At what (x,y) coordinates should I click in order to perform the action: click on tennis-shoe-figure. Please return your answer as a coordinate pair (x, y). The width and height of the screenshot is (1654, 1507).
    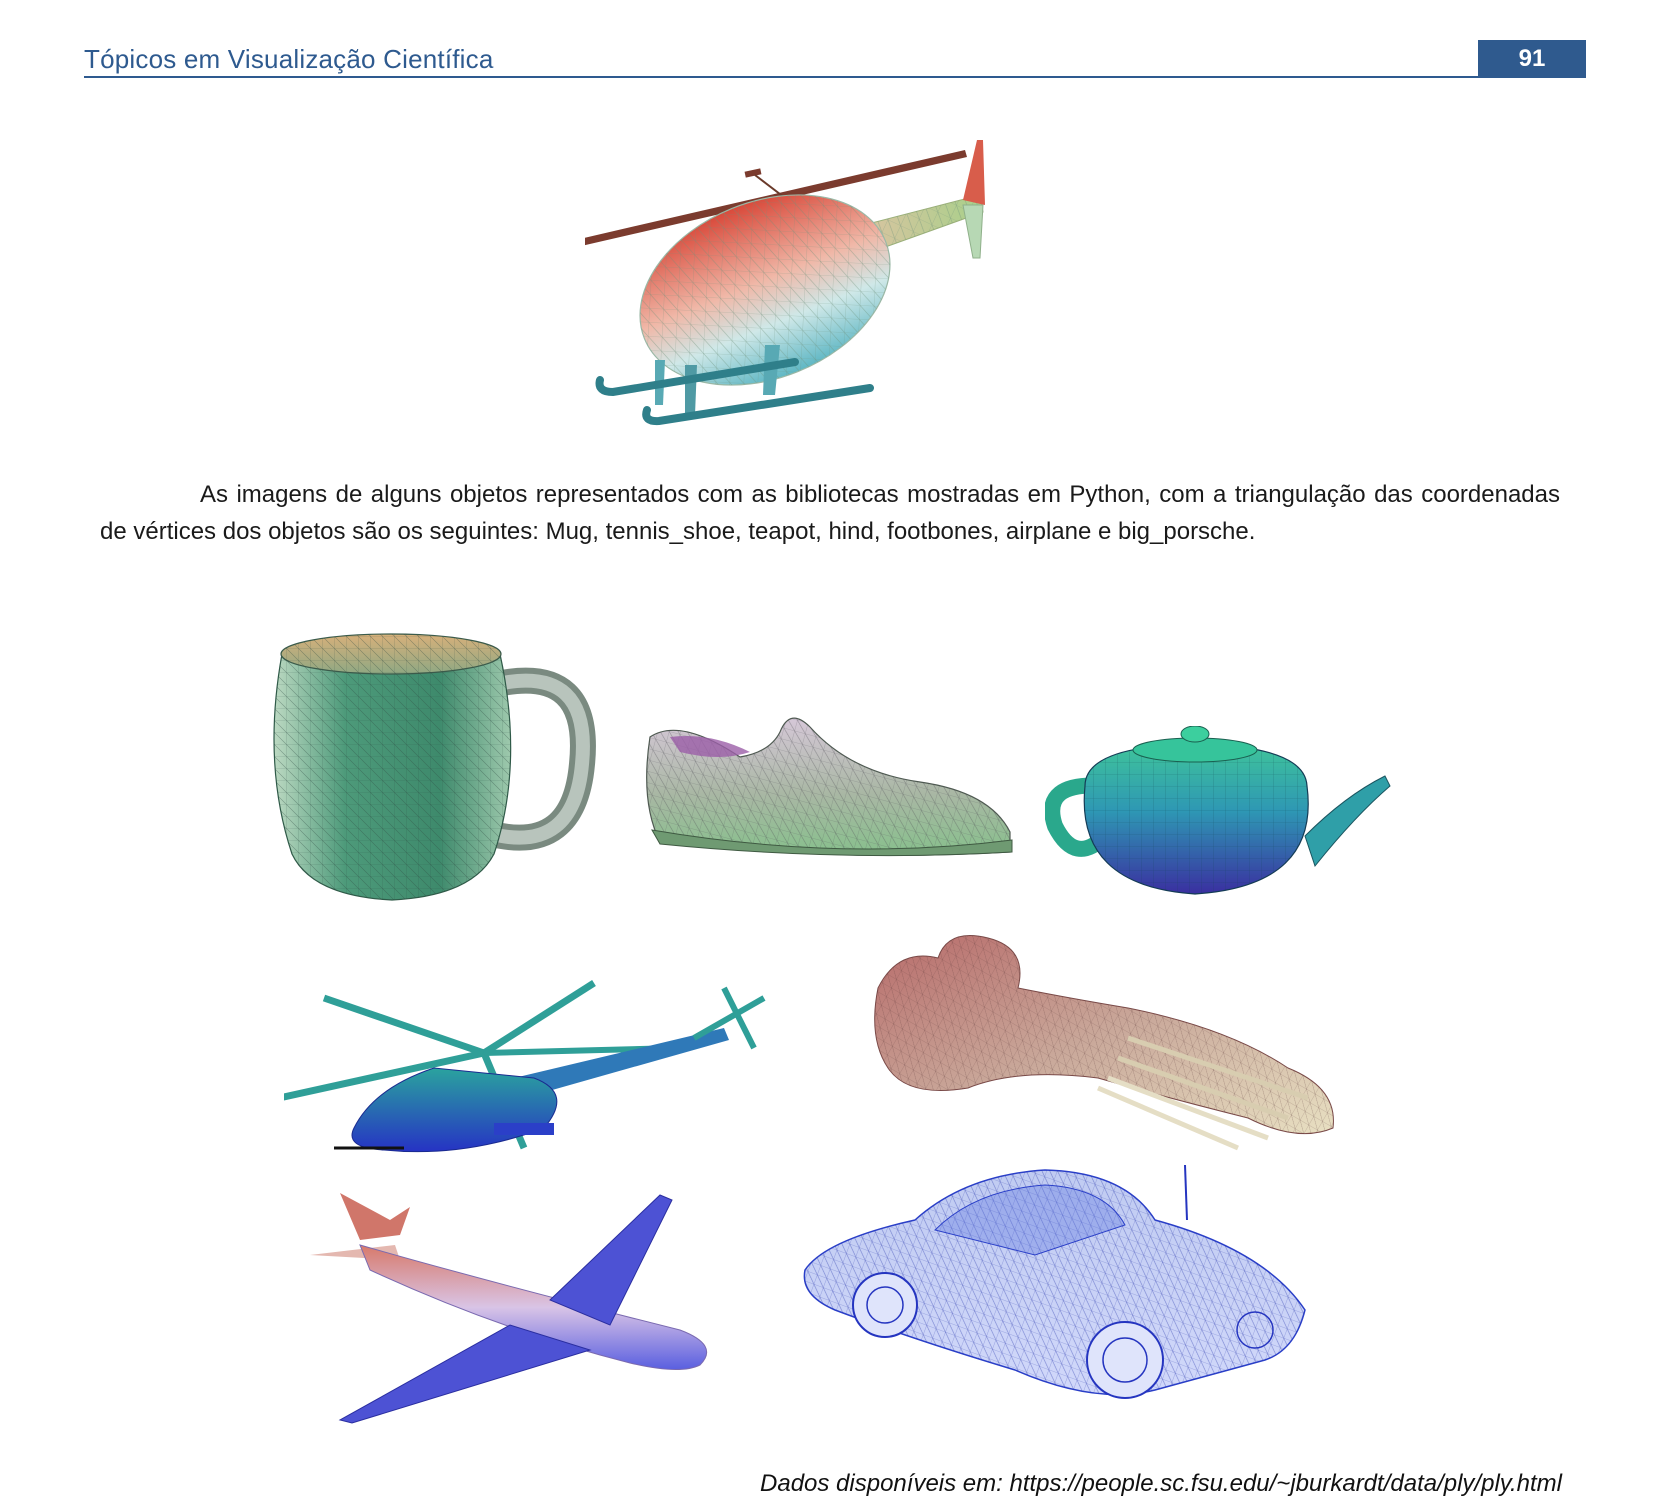
    Looking at the image, I should click on (835, 812).